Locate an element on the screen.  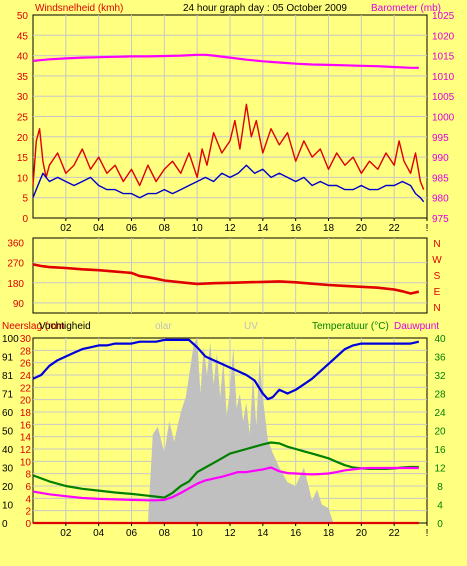
barometer-tick-label: 1005 is located at coordinates (443, 97).